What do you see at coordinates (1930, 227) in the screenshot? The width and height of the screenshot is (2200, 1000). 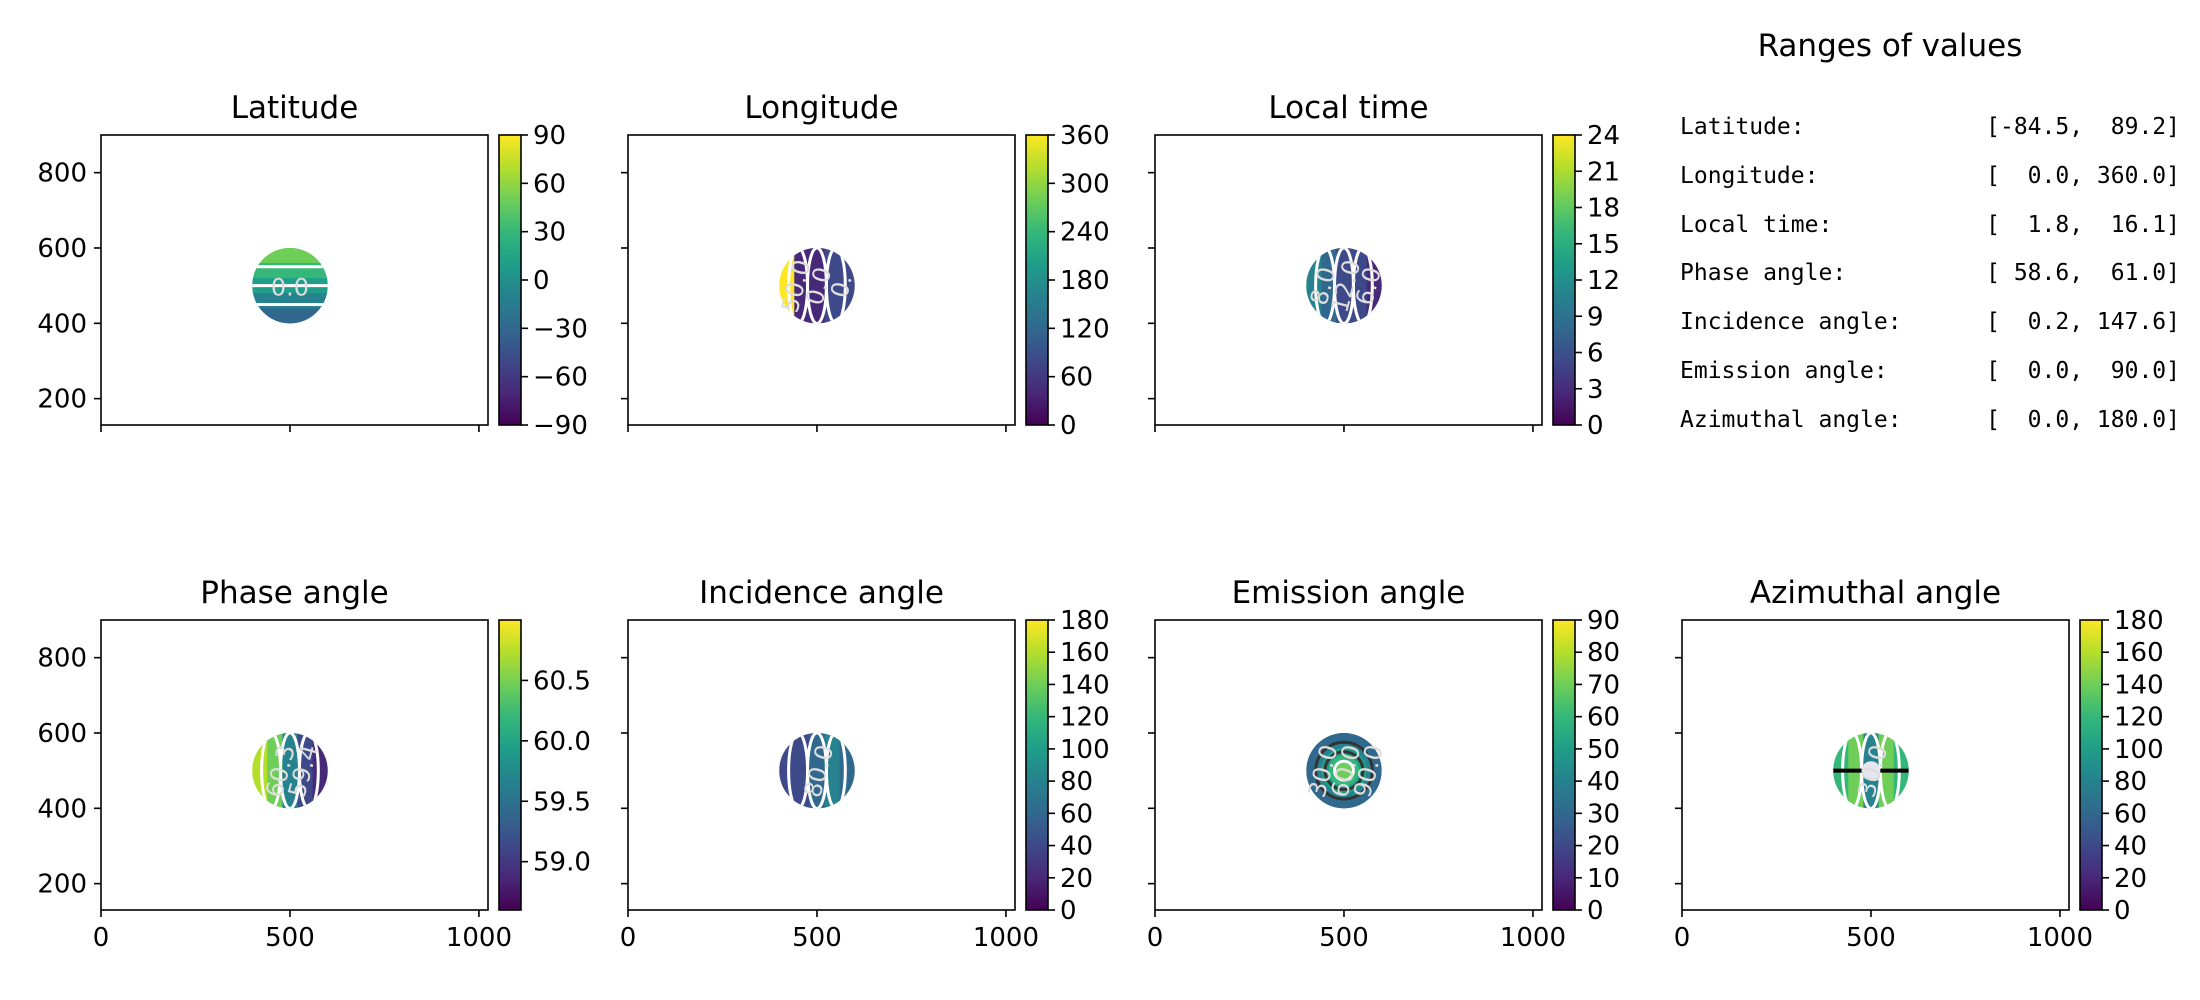 I see `ranges-row: Local time: [ 1.8, 16.1]` at bounding box center [1930, 227].